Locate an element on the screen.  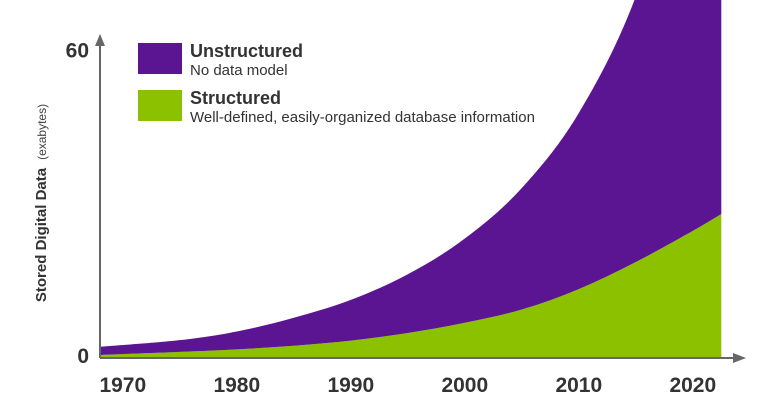
x-tick-label: 2010 is located at coordinates (578, 385).